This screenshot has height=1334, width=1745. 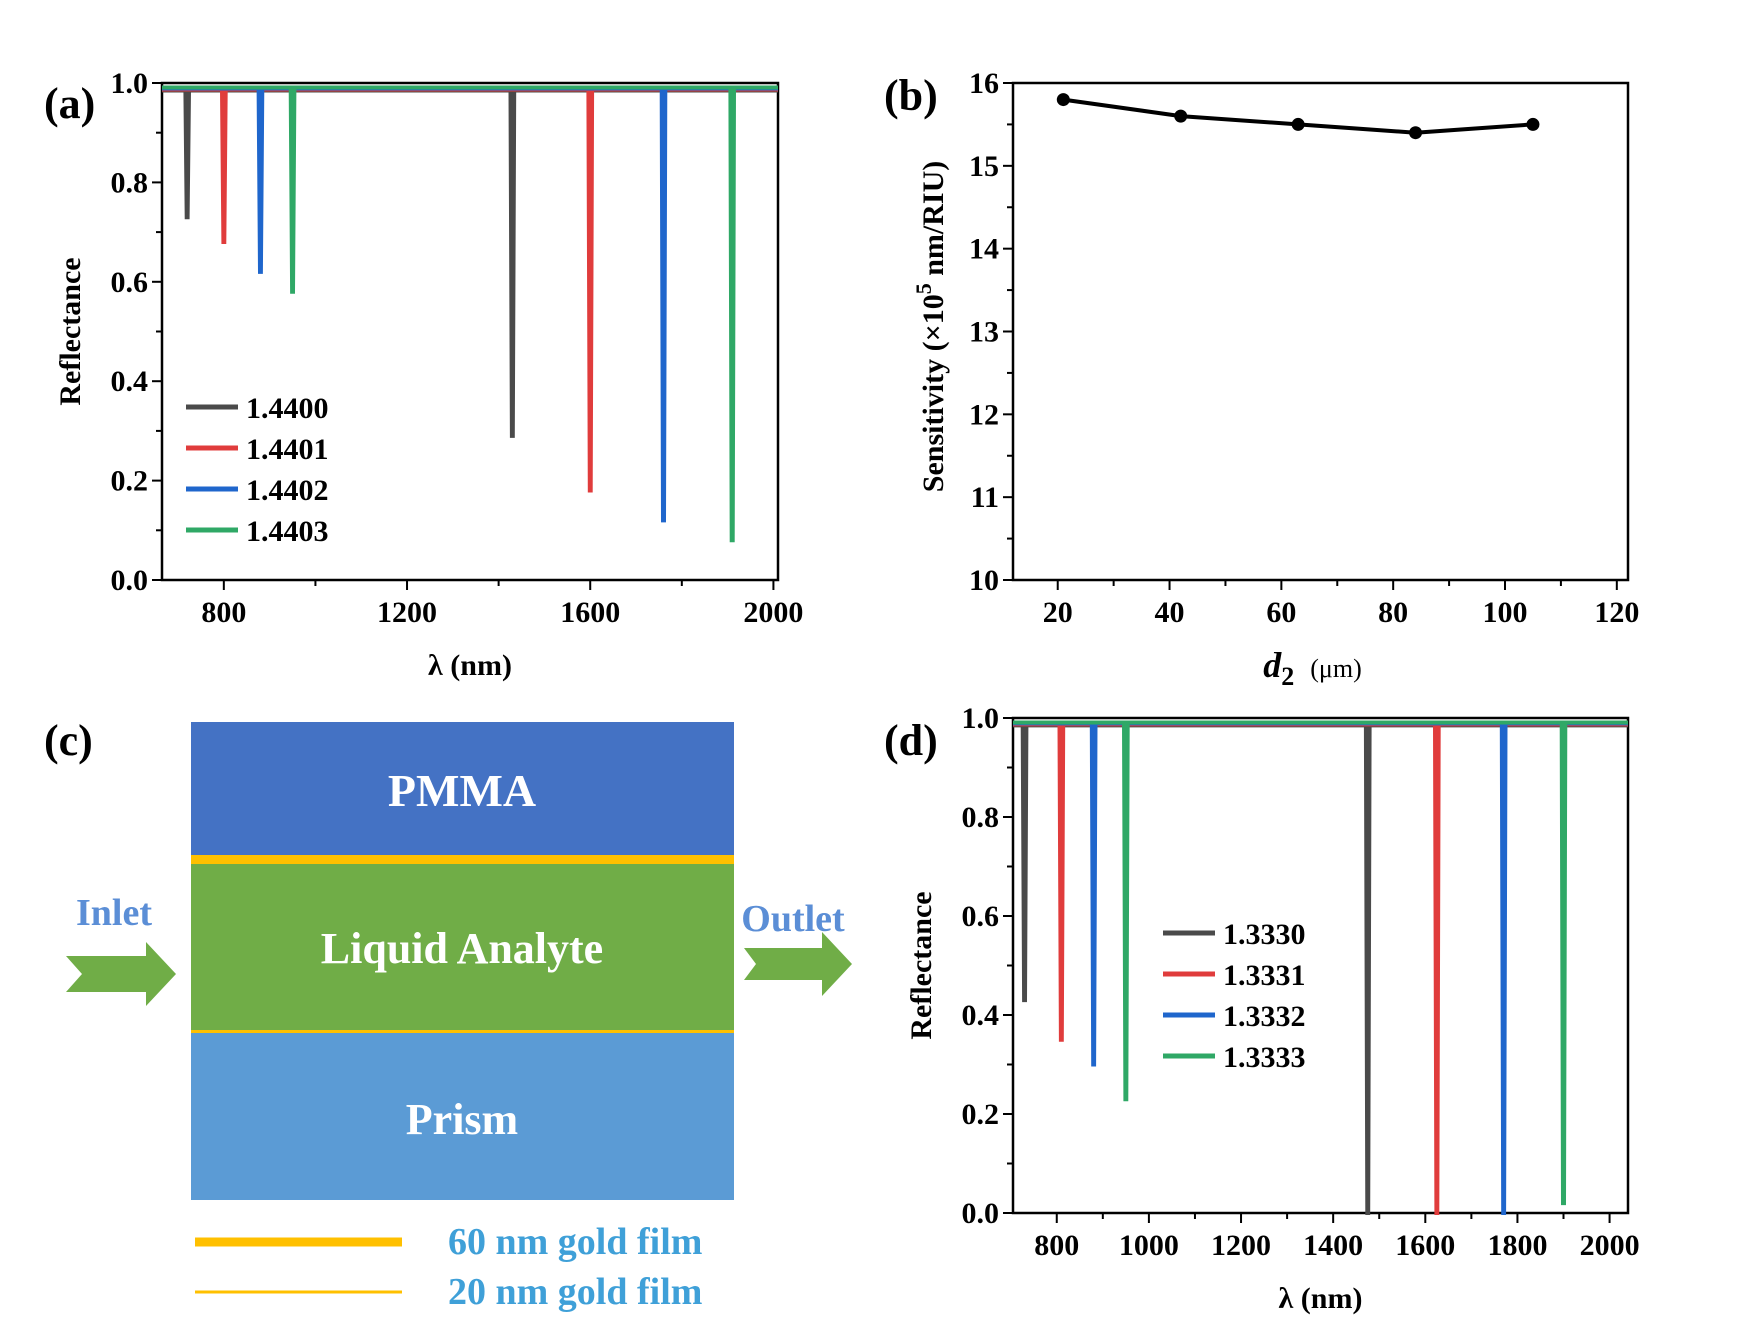 What do you see at coordinates (985, 497) in the screenshot?
I see `y-tick-label: 11` at bounding box center [985, 497].